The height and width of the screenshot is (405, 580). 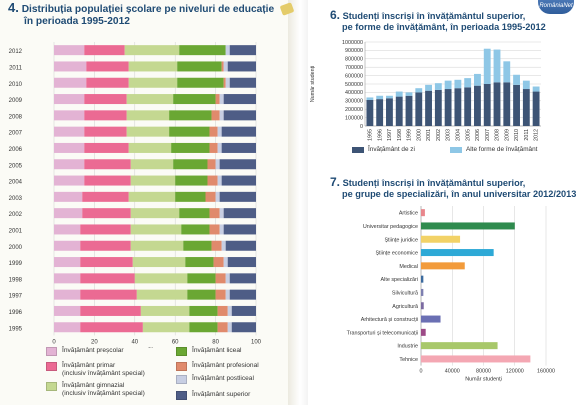 I want to click on chart6-y-tick: 800000, so click(x=354, y=60).